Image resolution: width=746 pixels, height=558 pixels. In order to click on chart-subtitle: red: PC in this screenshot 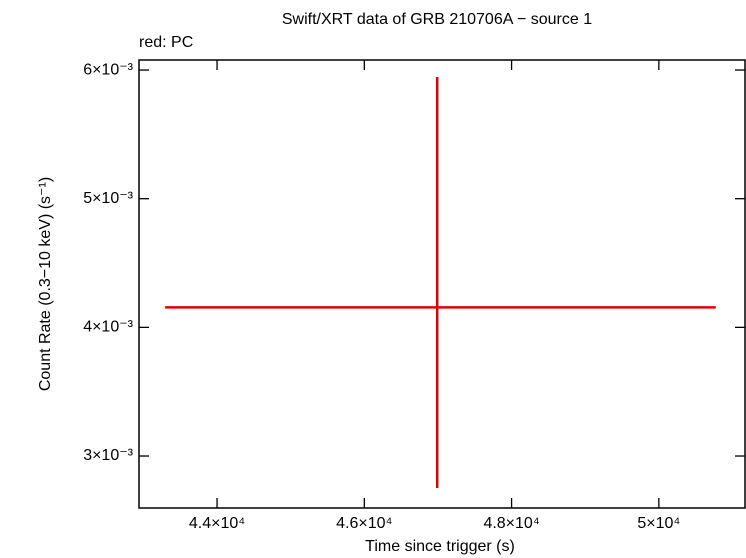, I will do `click(166, 42)`.